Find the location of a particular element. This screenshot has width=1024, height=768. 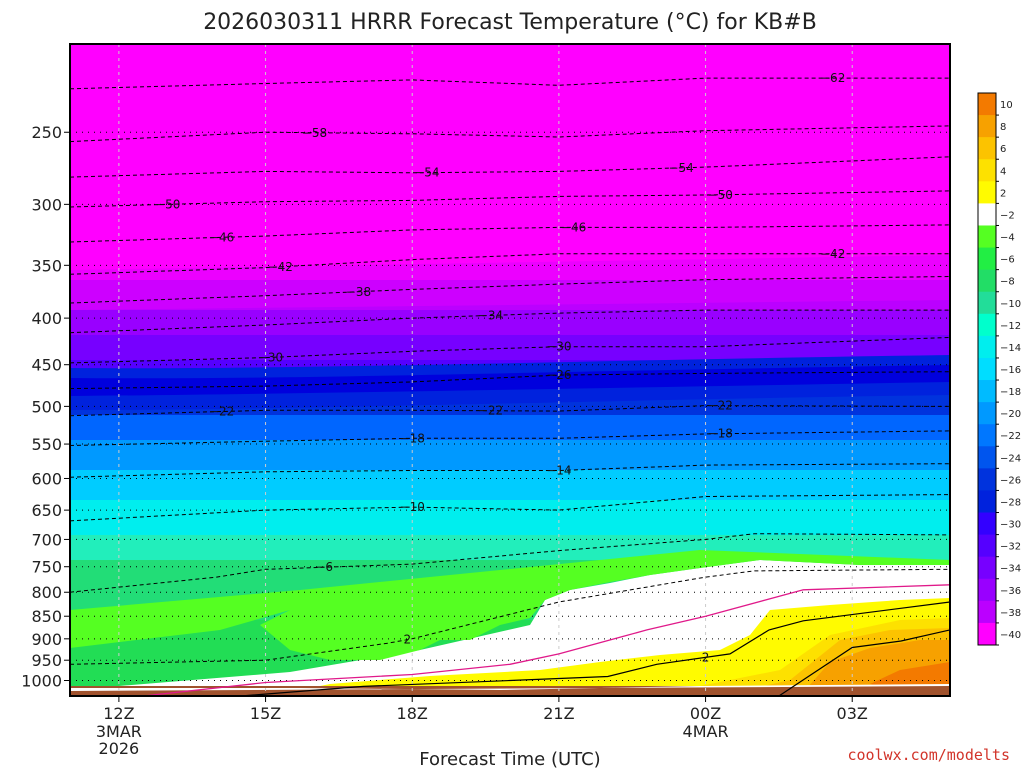

isotherms-solid is located at coordinates (595, 648).